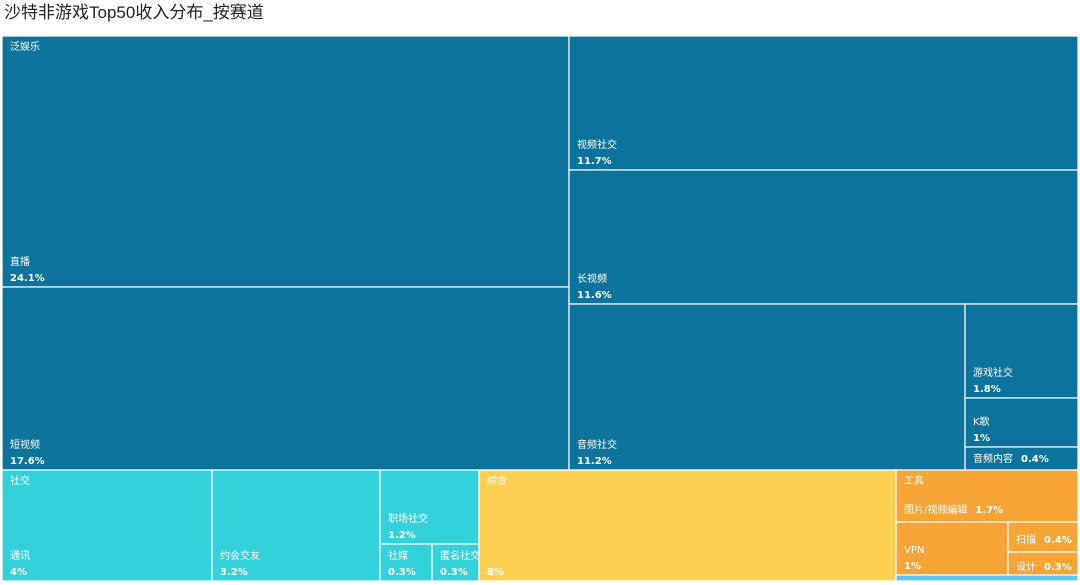 Image resolution: width=1080 pixels, height=585 pixels. I want to click on cell-value-1-4: 0.3%, so click(454, 572).